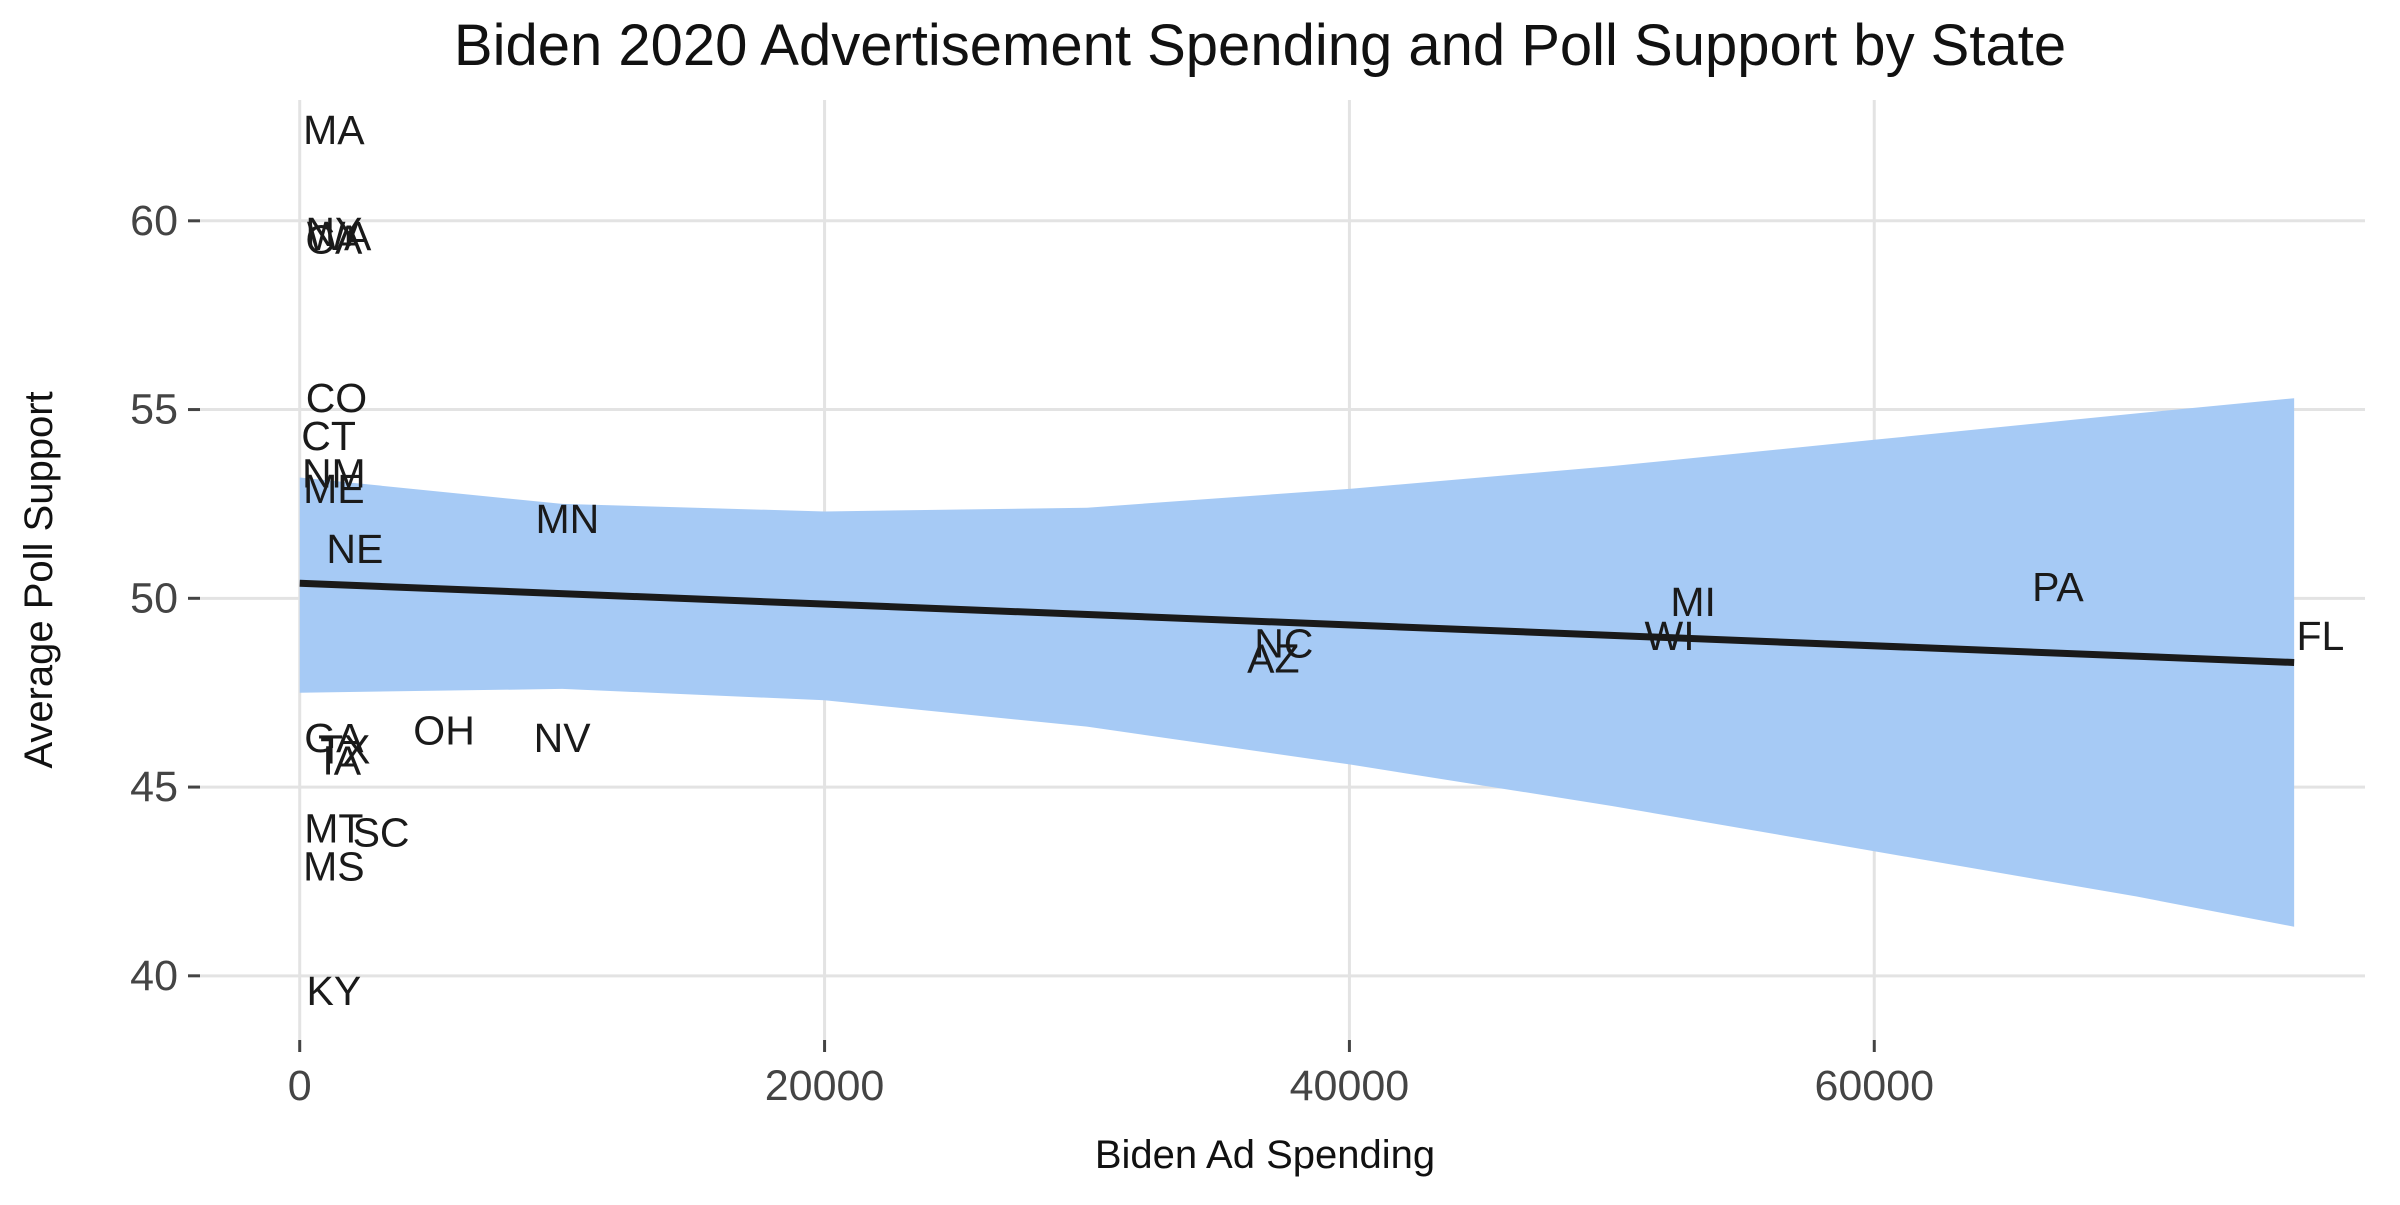  Describe the element at coordinates (563, 738) in the screenshot. I see `state-label-nv: NV` at that location.